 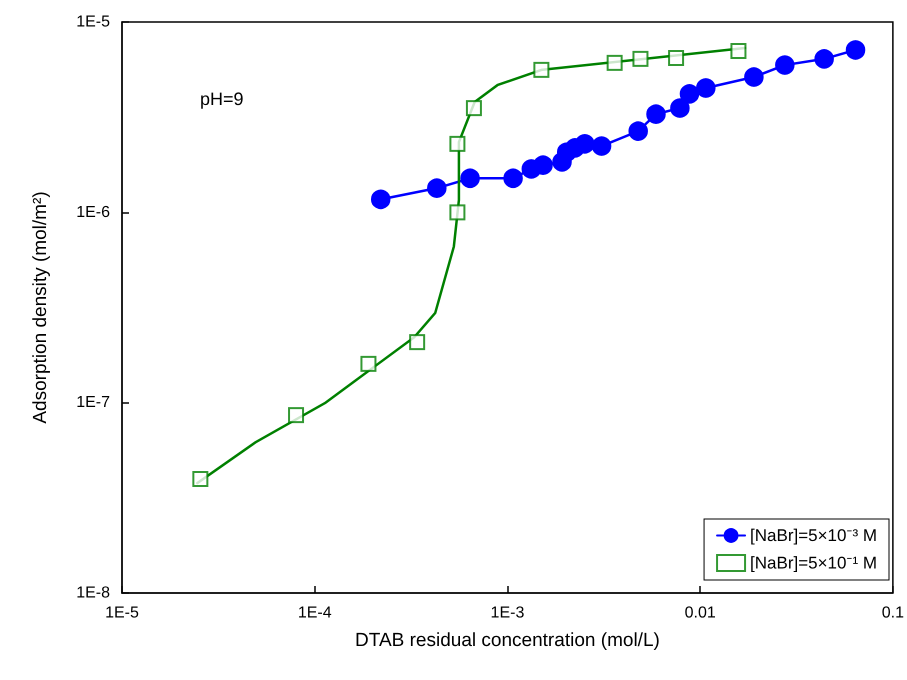 What do you see at coordinates (122, 613) in the screenshot?
I see `x-tick-label: 1E-5` at bounding box center [122, 613].